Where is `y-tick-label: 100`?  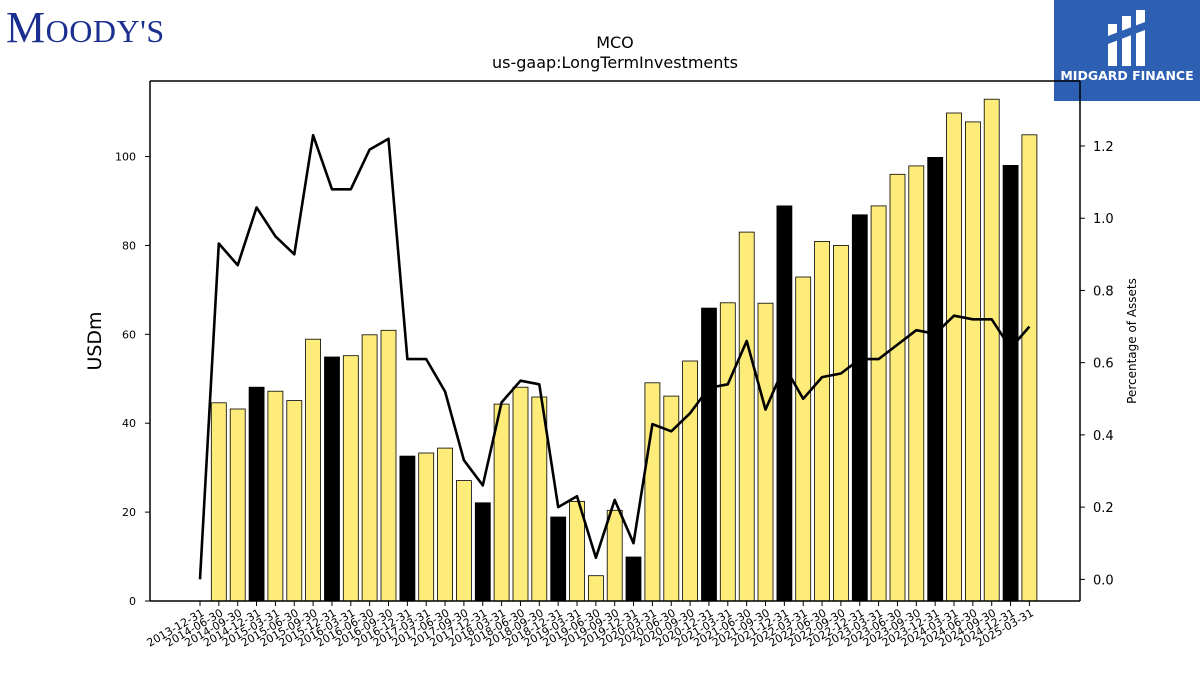
y-tick-label: 100 is located at coordinates (125, 157).